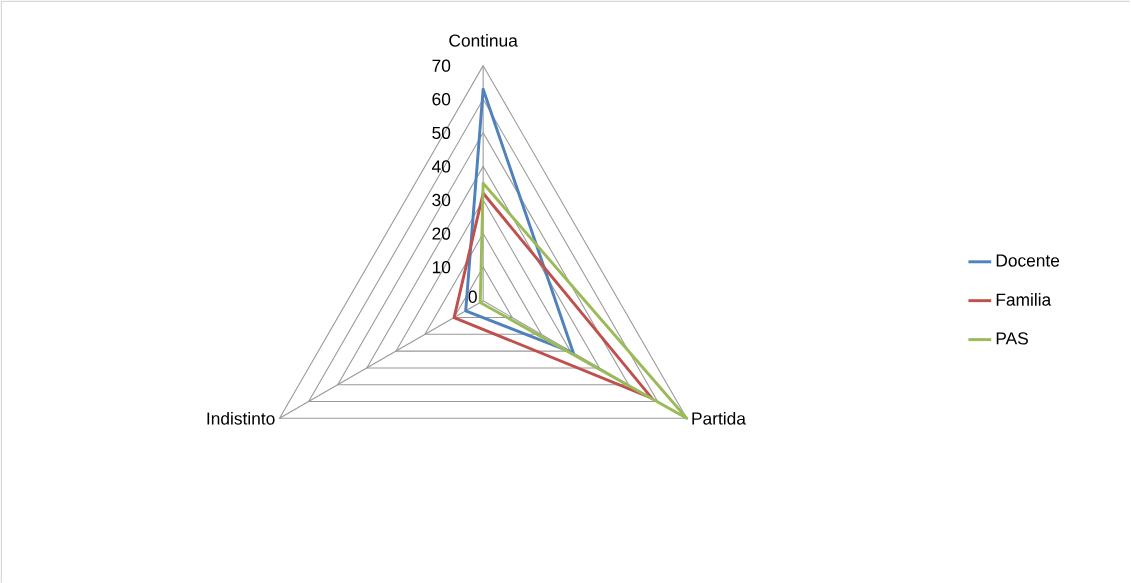 Image resolution: width=1131 pixels, height=583 pixels. I want to click on spoke-label: Indistinto, so click(241, 418).